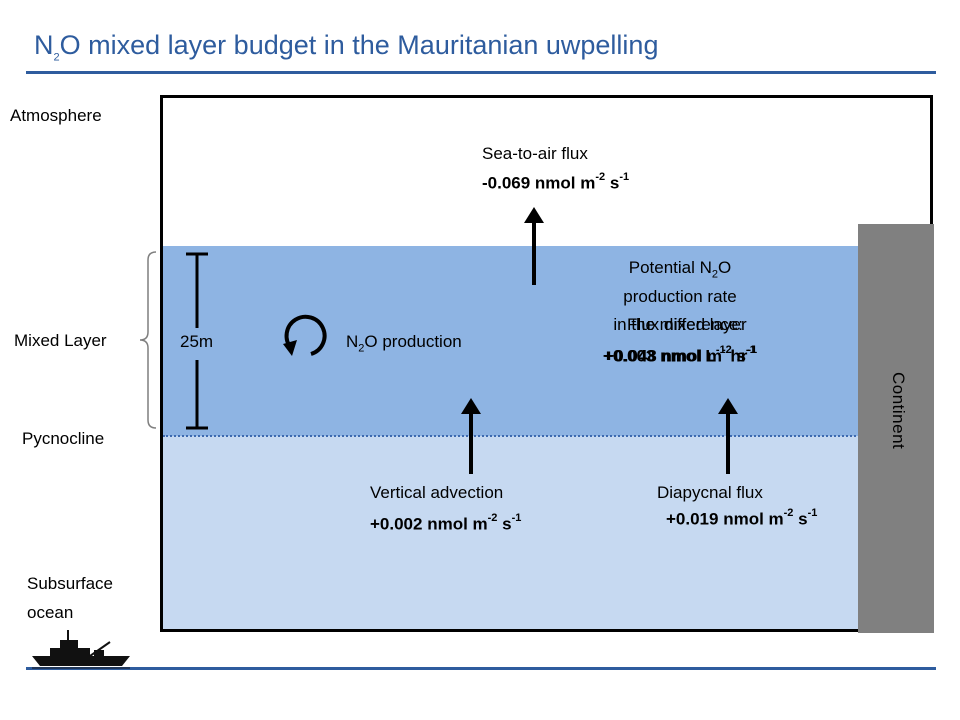  What do you see at coordinates (50, 612) in the screenshot?
I see `subsurface-label-2: ocean` at bounding box center [50, 612].